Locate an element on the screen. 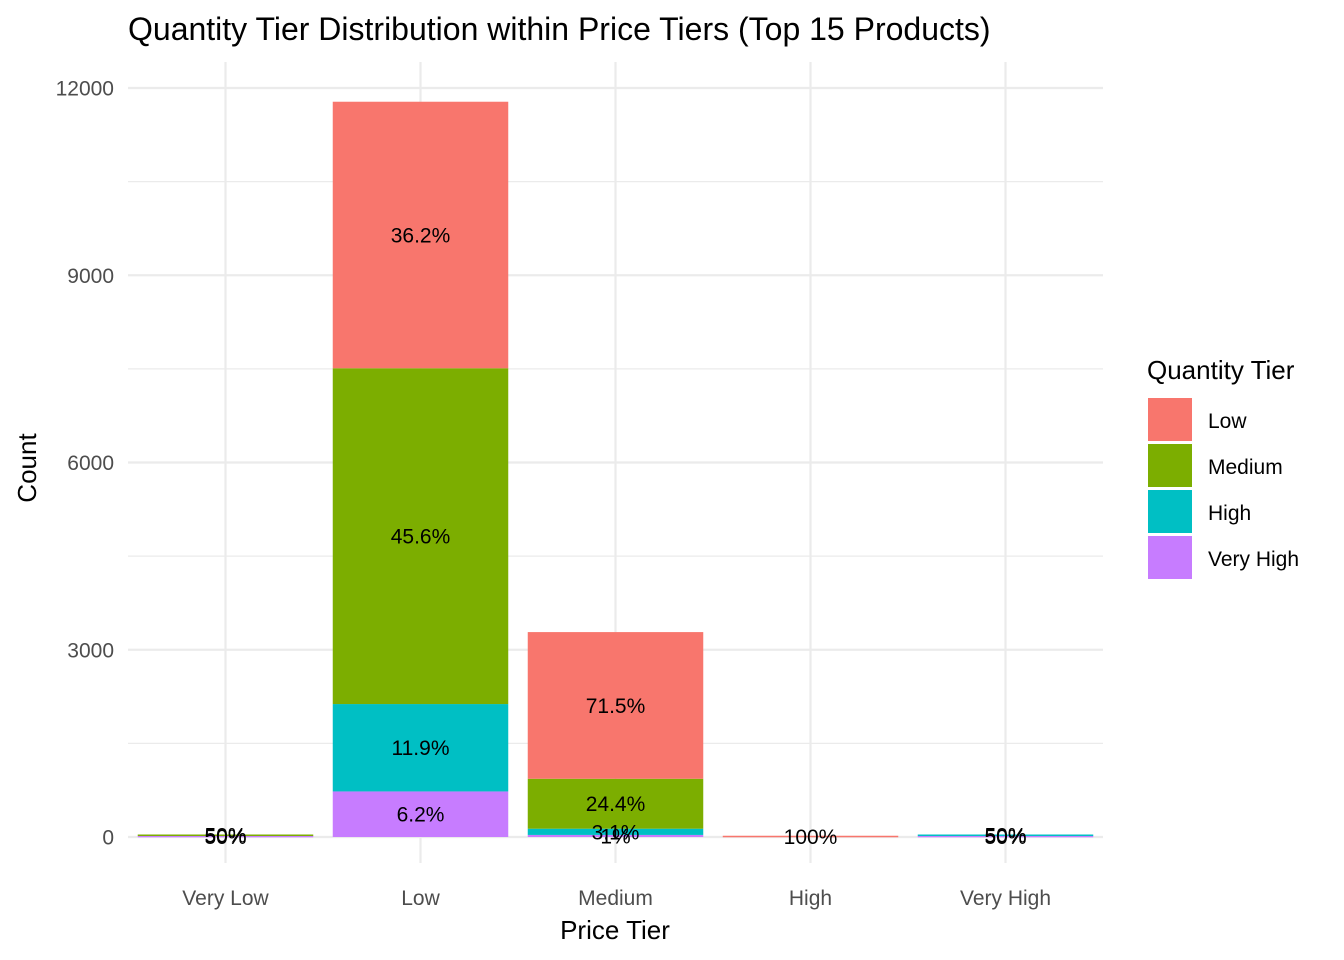  x-tick-label: Medium is located at coordinates (615, 898).